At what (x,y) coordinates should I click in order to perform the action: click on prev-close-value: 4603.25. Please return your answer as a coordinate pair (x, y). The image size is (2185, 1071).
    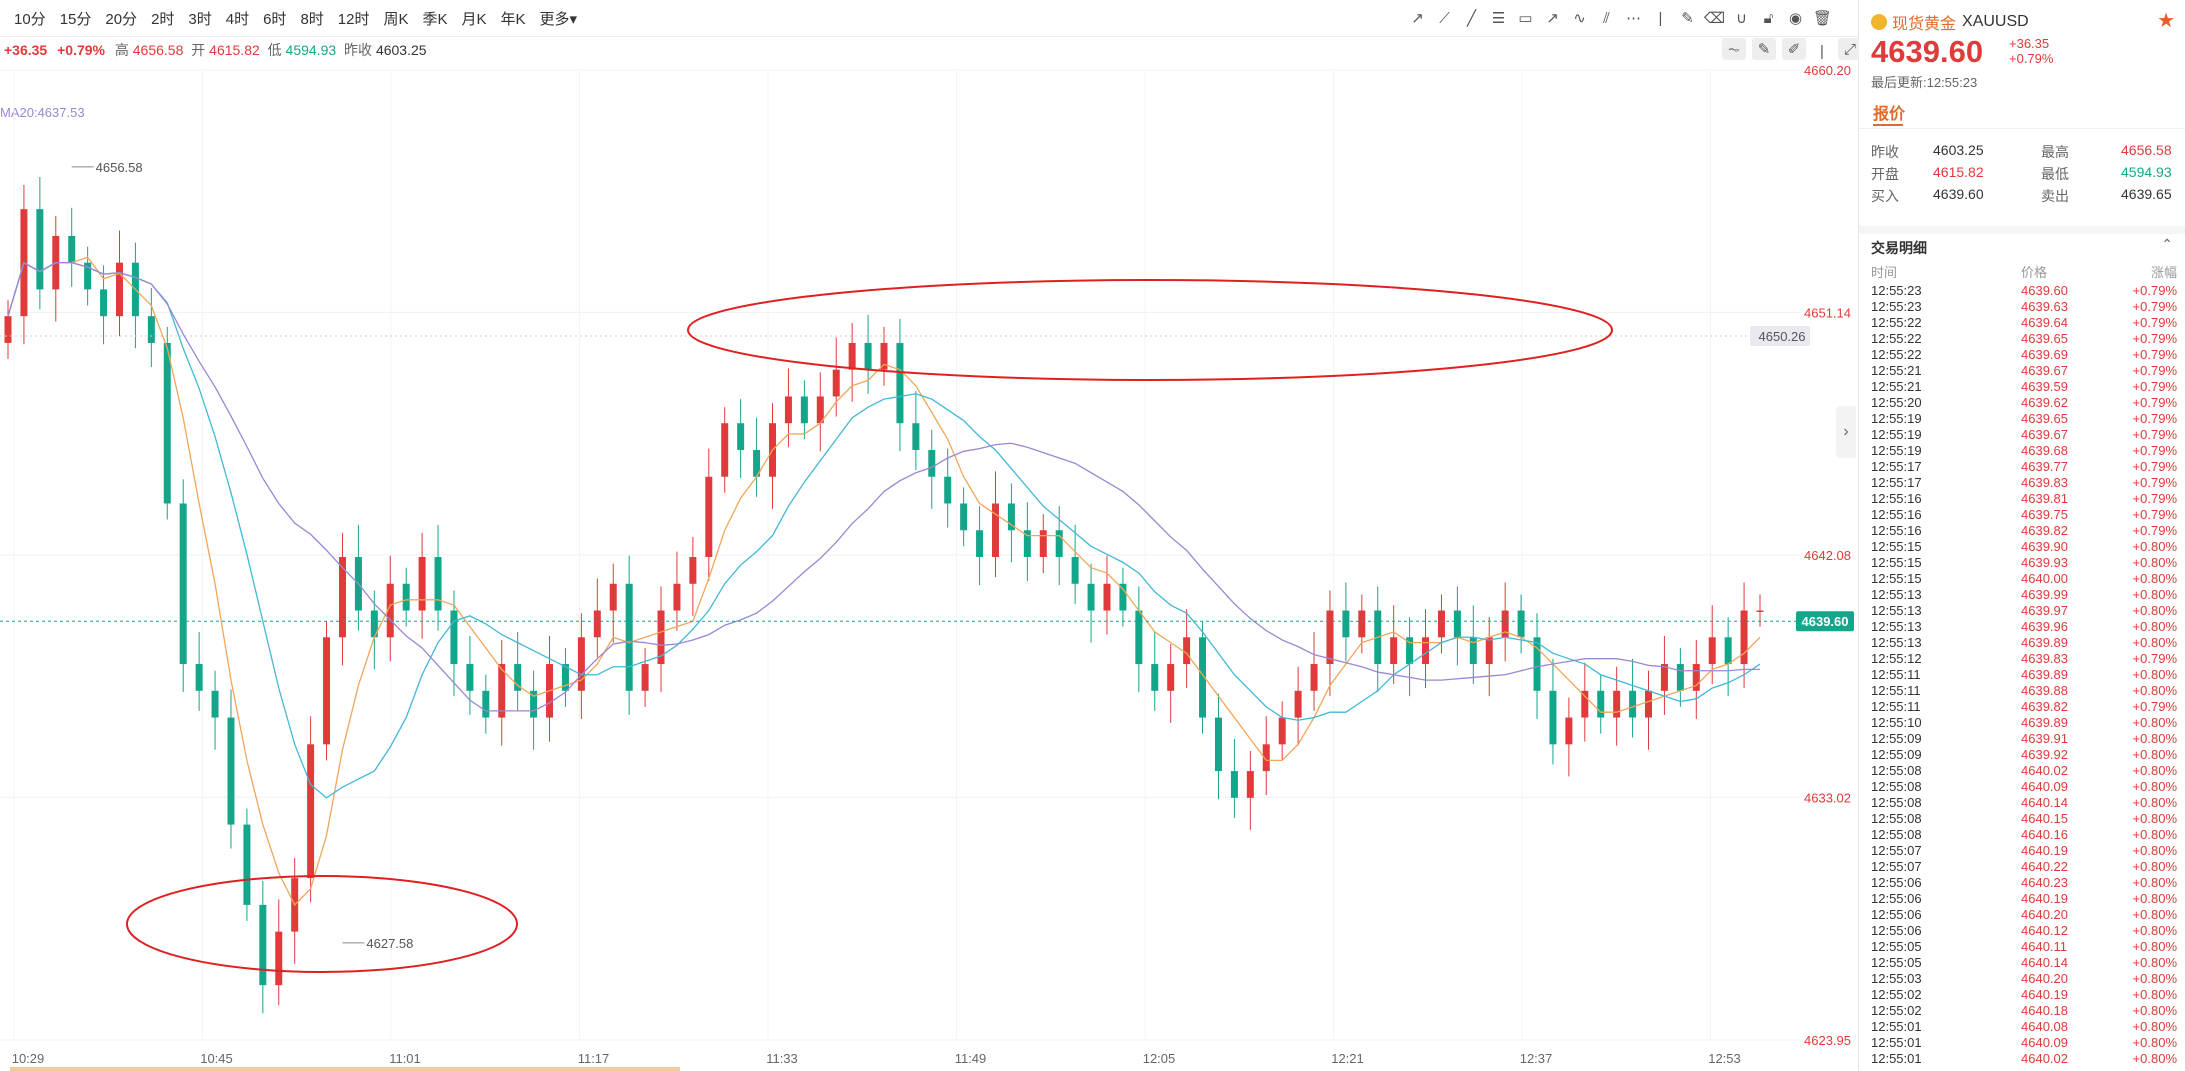
    Looking at the image, I should click on (401, 50).